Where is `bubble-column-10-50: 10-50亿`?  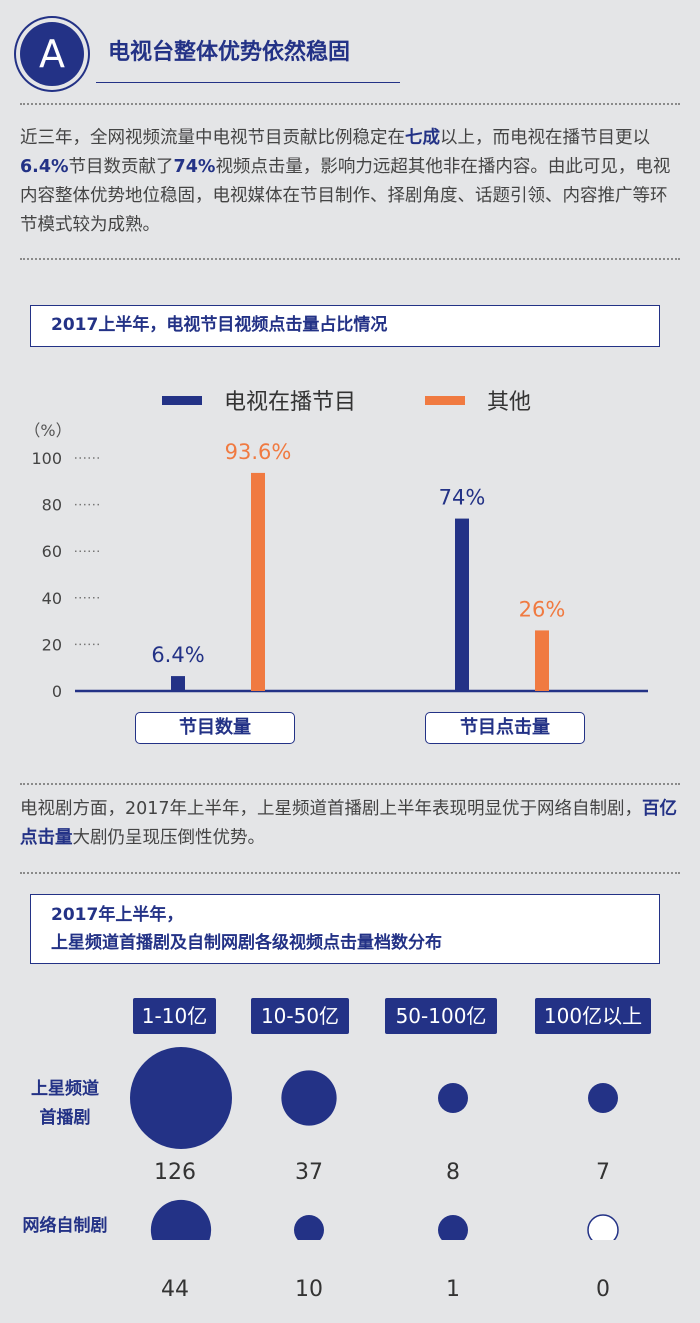
bubble-column-10-50: 10-50亿 is located at coordinates (300, 1016).